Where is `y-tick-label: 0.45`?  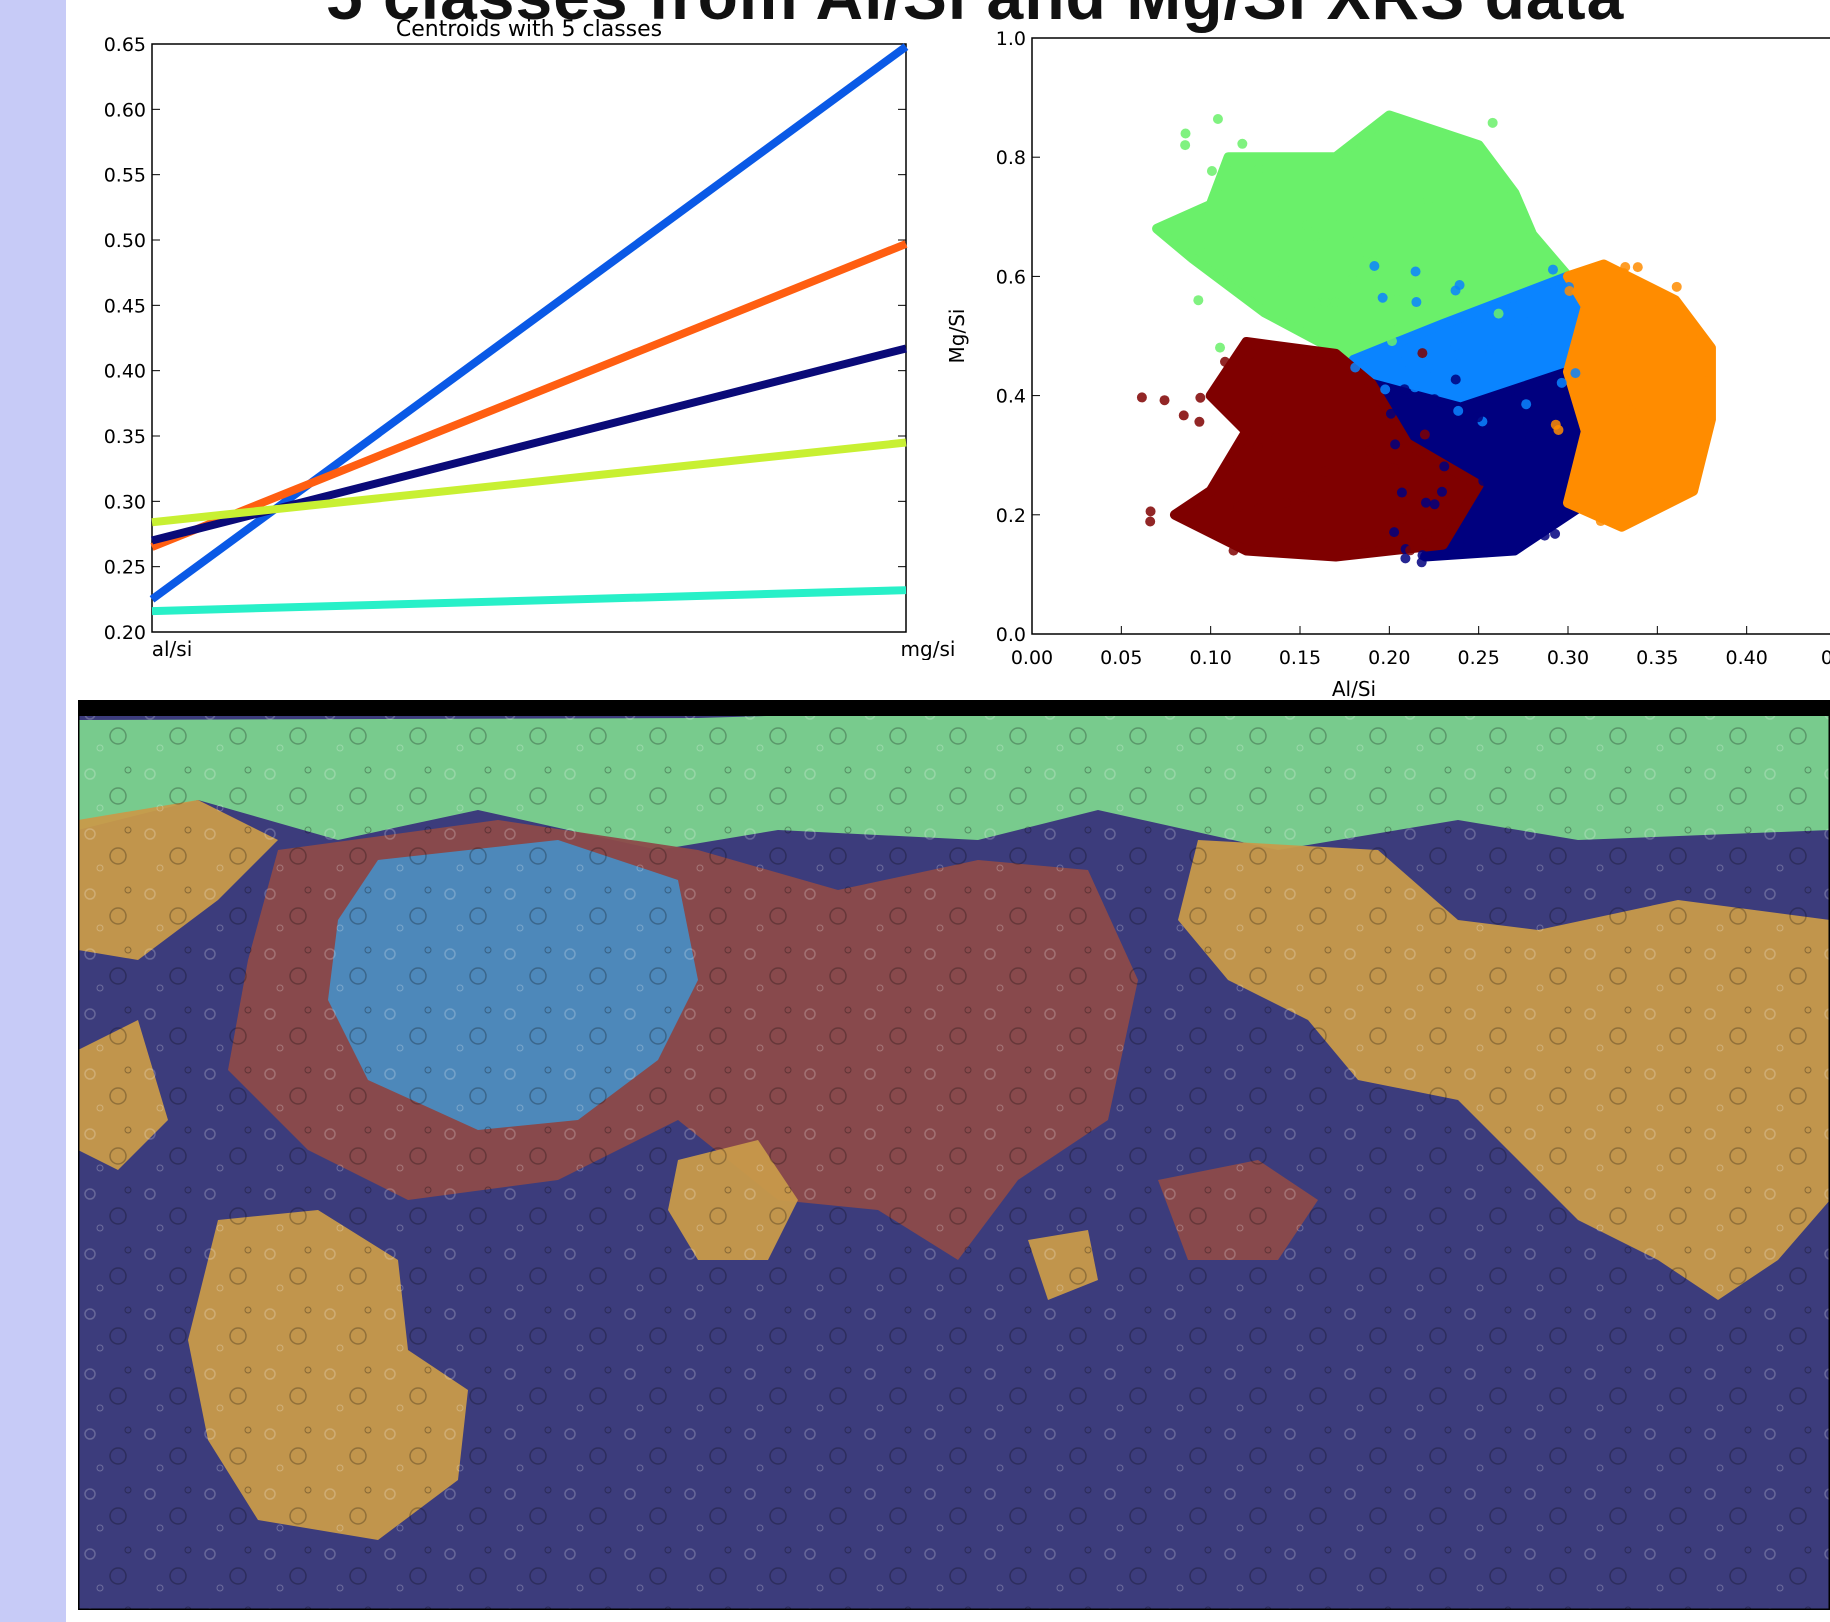
y-tick-label: 0.45 is located at coordinates (125, 306).